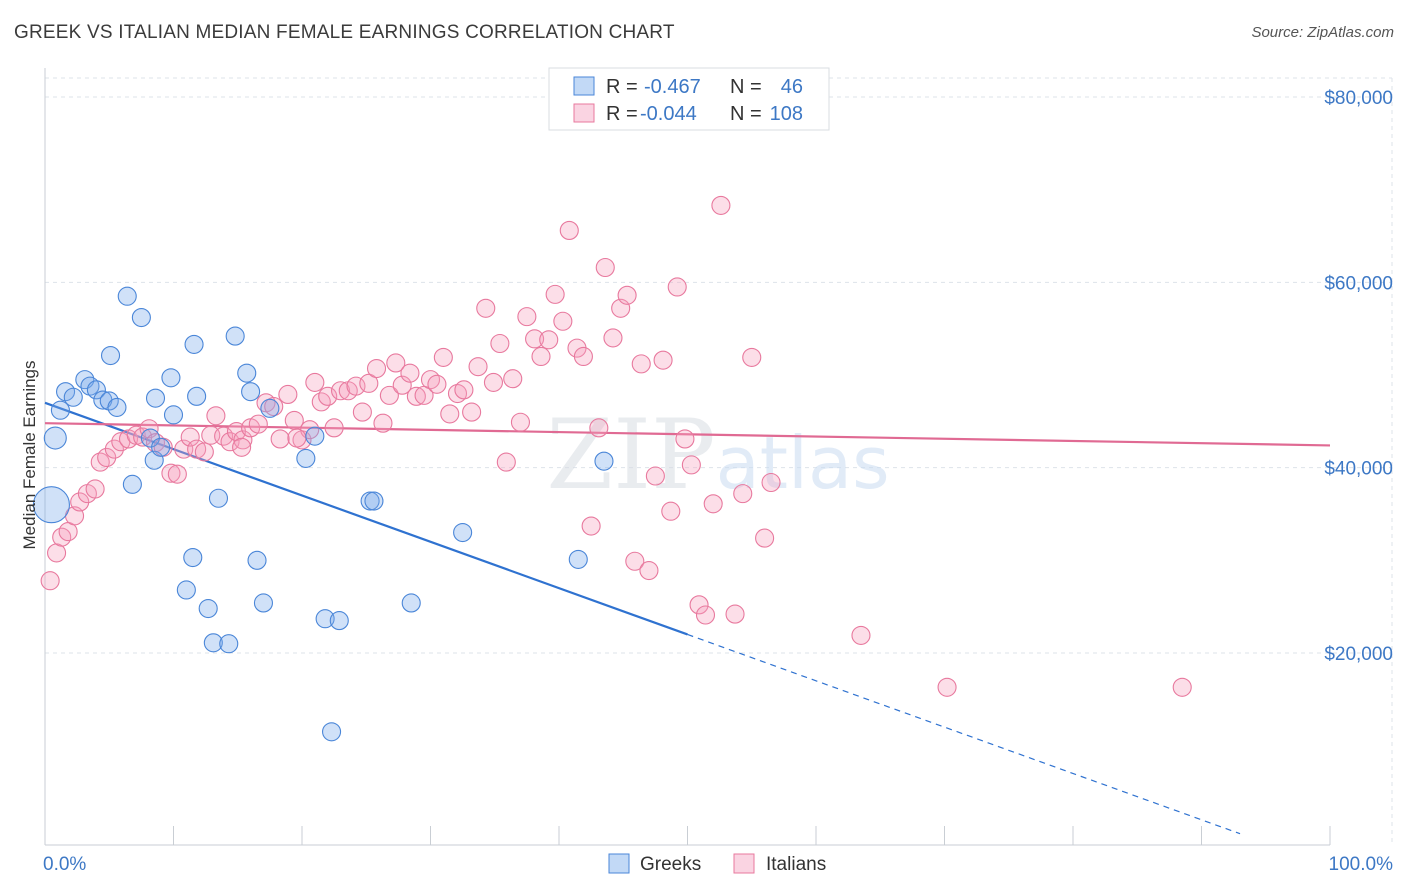 The height and width of the screenshot is (892, 1406). Describe the element at coordinates (619, 863) in the screenshot. I see `bottom-legend-swatch-greeks` at that location.